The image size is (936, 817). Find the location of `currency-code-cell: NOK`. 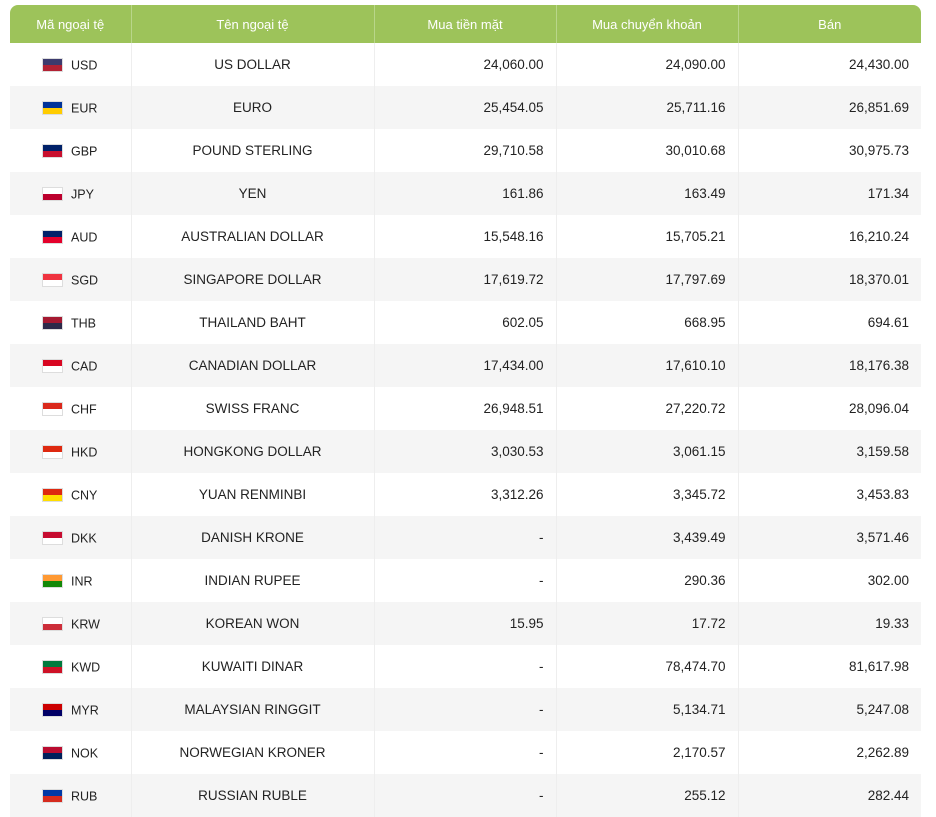

currency-code-cell: NOK is located at coordinates (71, 752).